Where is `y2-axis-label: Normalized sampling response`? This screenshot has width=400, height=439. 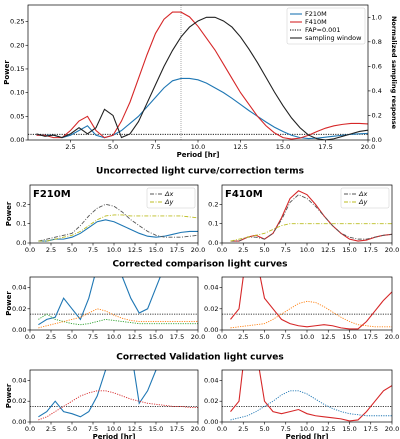
y2-axis-label: Normalized sampling response is located at coordinates (394, 73).